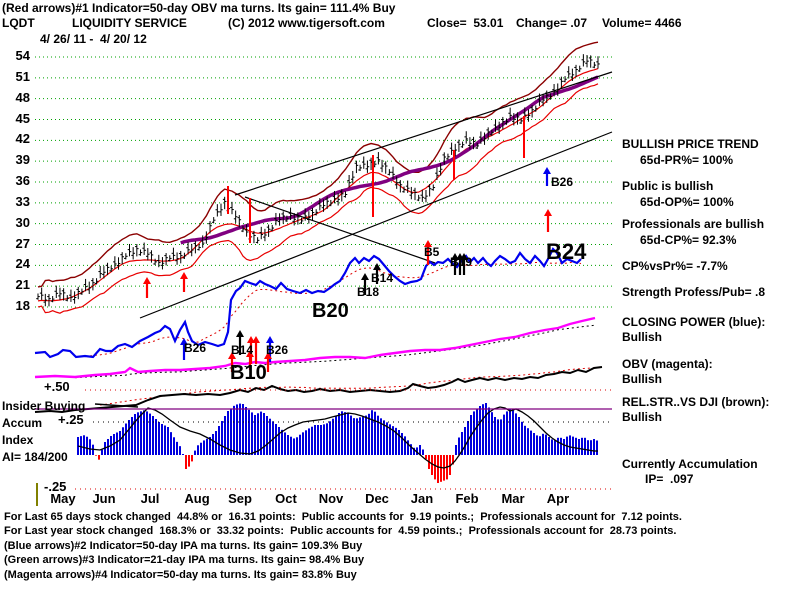  Describe the element at coordinates (642, 337) in the screenshot. I see `closing-power-status: Bullish` at that location.